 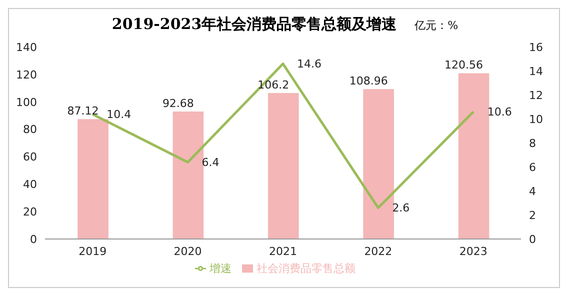 What do you see at coordinates (26, 102) in the screenshot?
I see `y-tick-label: 100` at bounding box center [26, 102].